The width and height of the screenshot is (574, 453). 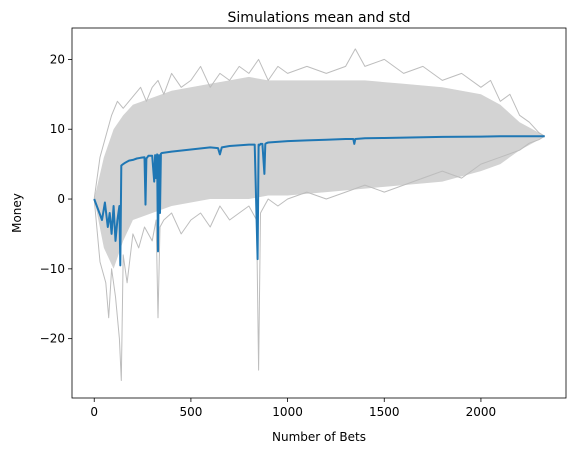 I want to click on chart-title: Simulations mean and std, so click(x=319, y=18).